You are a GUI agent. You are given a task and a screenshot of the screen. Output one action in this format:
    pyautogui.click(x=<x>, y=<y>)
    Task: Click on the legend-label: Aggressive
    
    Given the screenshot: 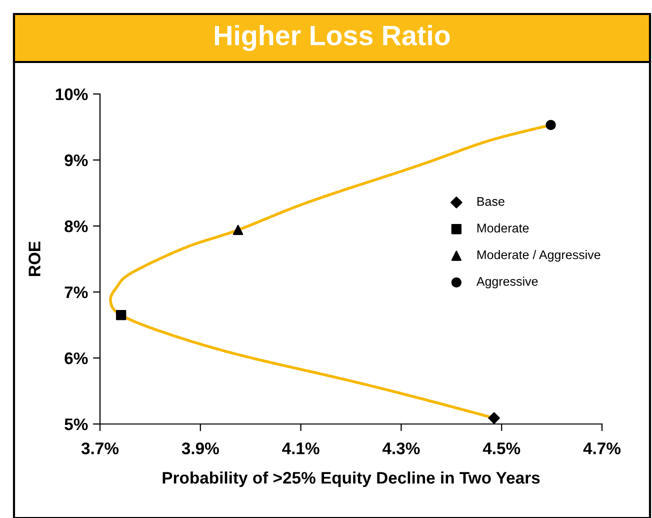 What is the action you would take?
    pyautogui.click(x=507, y=282)
    